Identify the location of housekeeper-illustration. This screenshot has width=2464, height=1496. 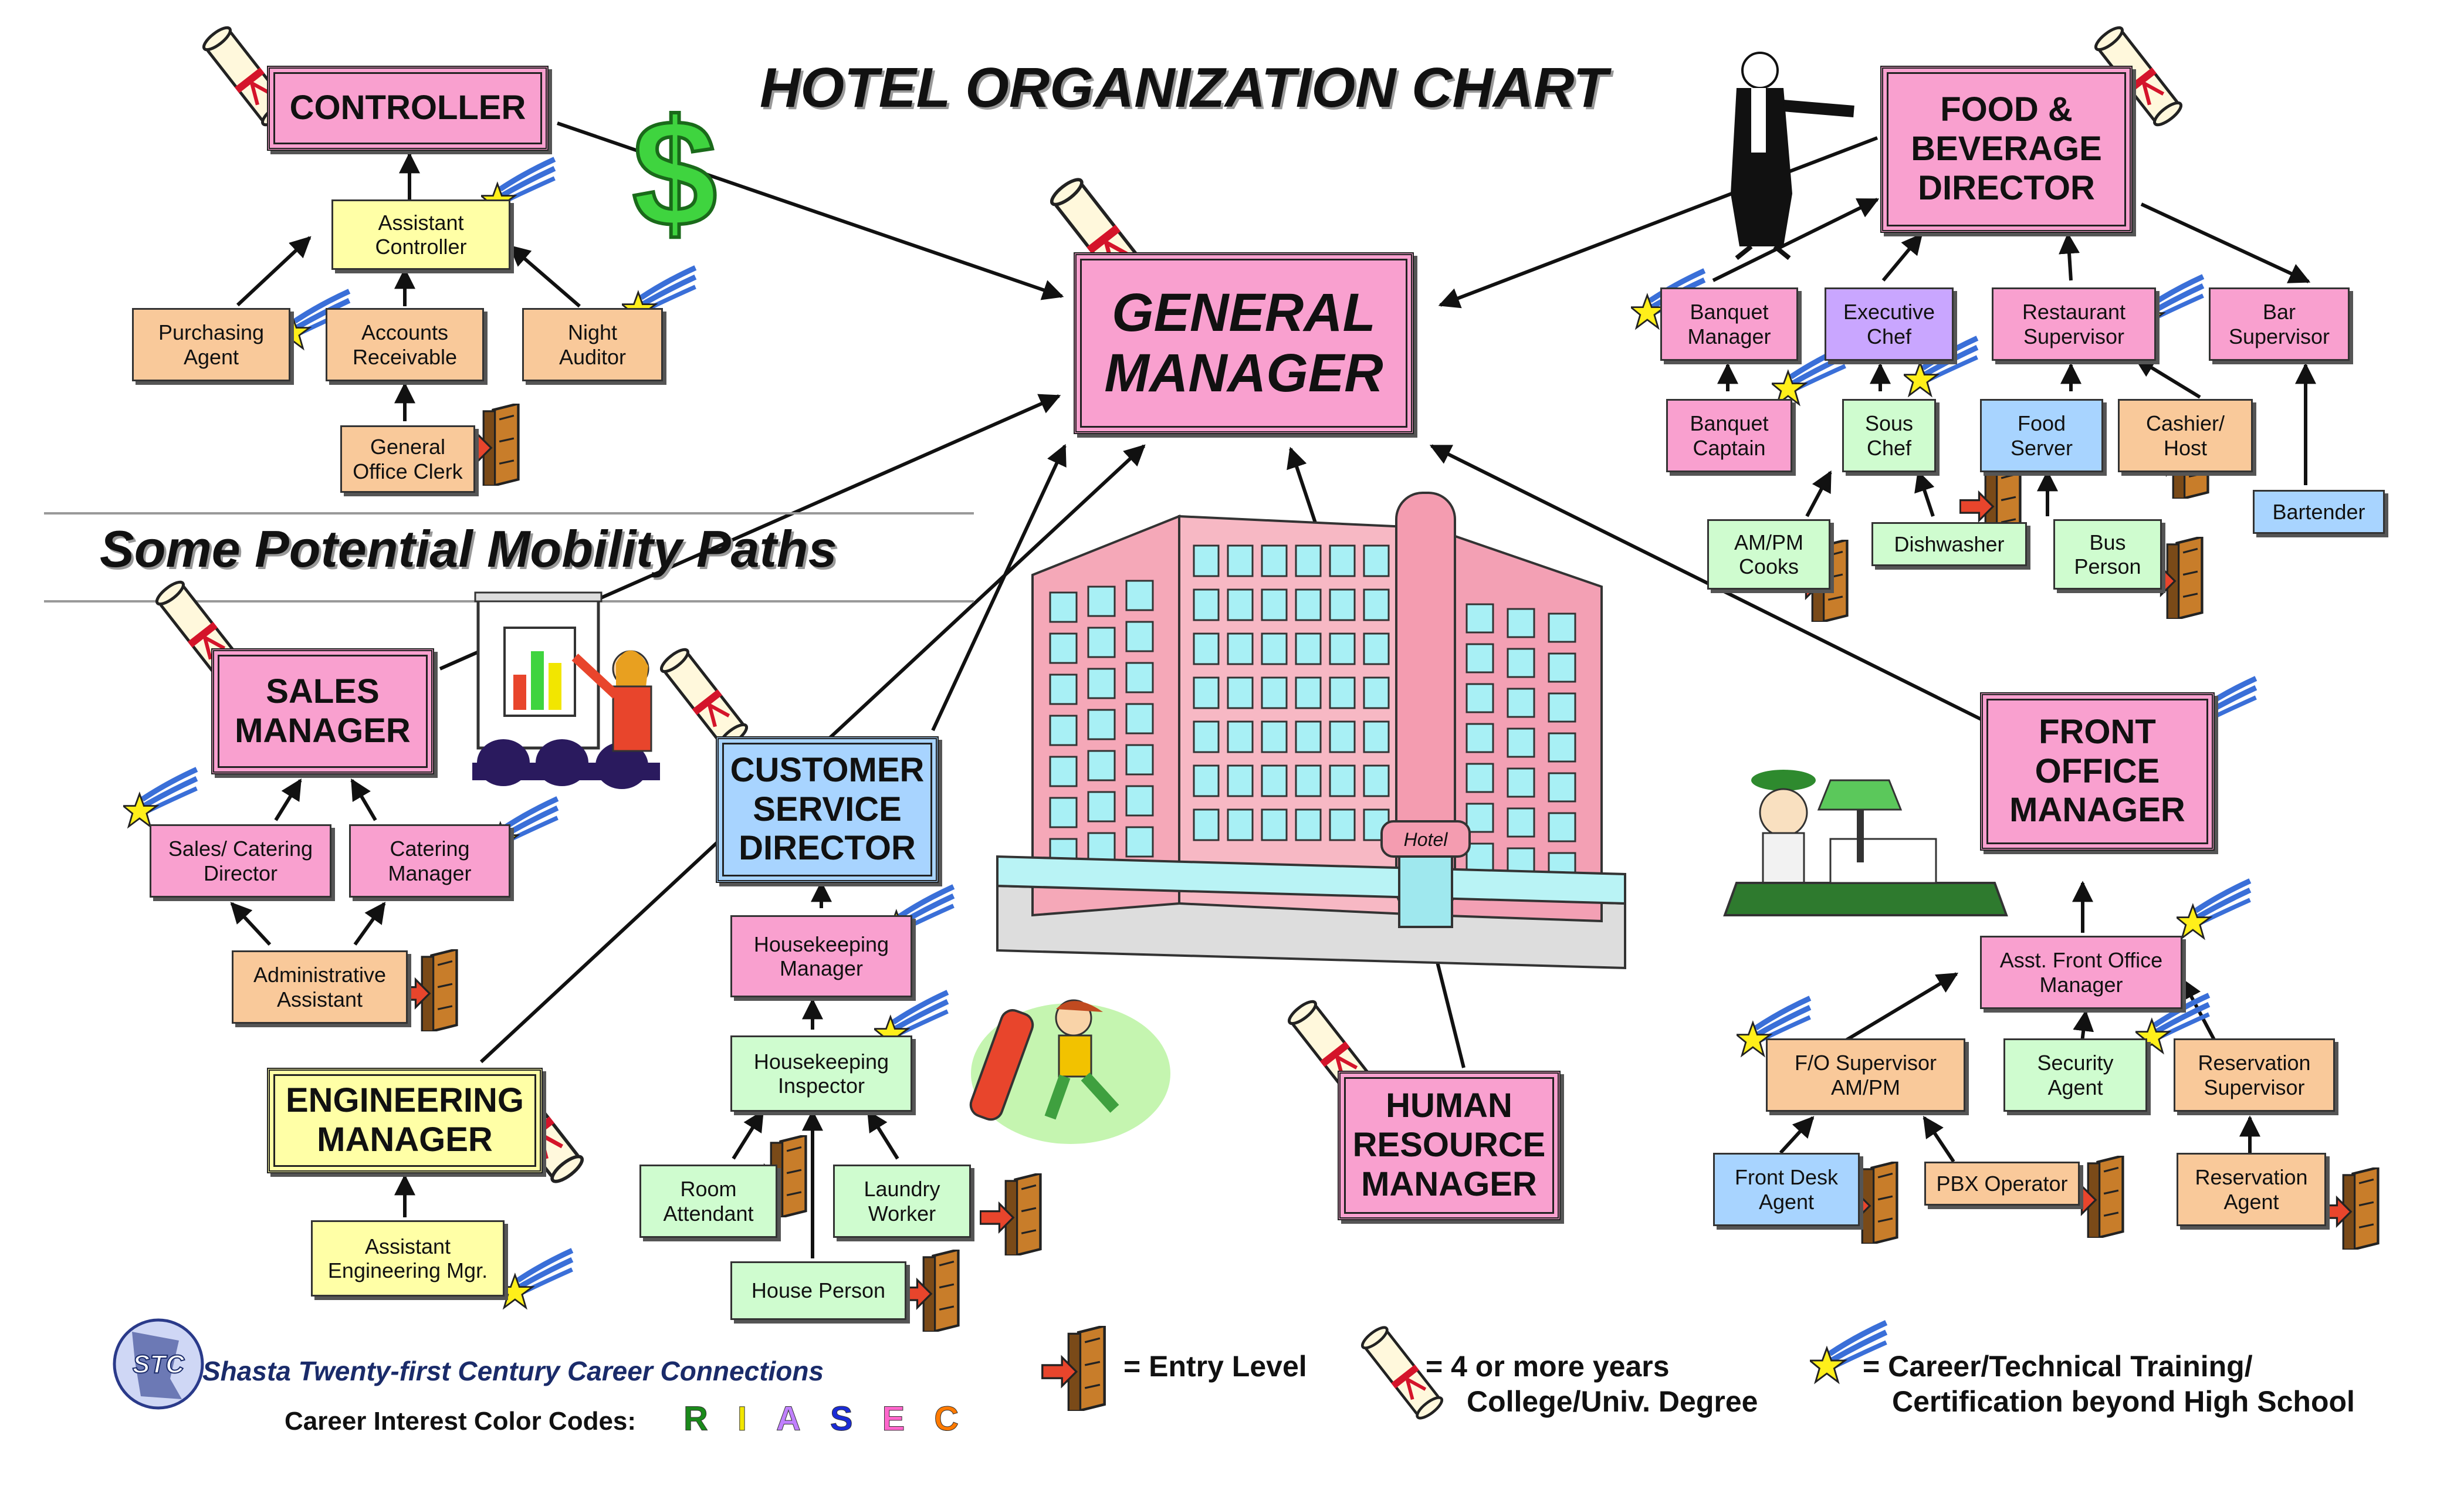
(1069, 1071).